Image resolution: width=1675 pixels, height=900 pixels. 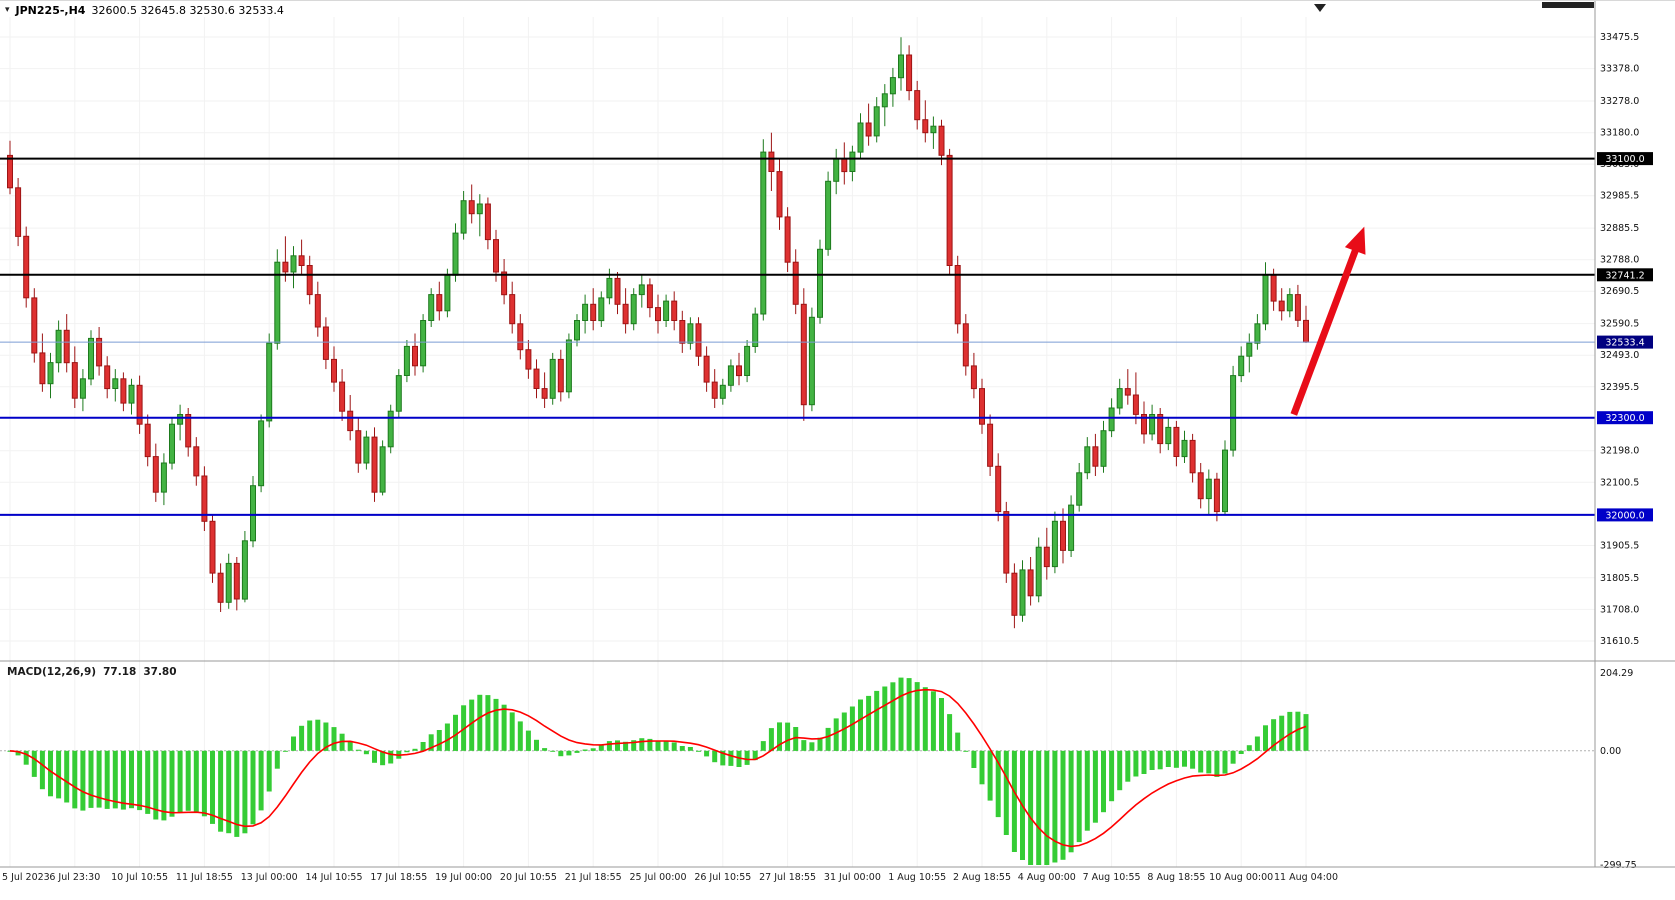 What do you see at coordinates (787, 877) in the screenshot?
I see `time-tick-label: 27 Jul 18:55` at bounding box center [787, 877].